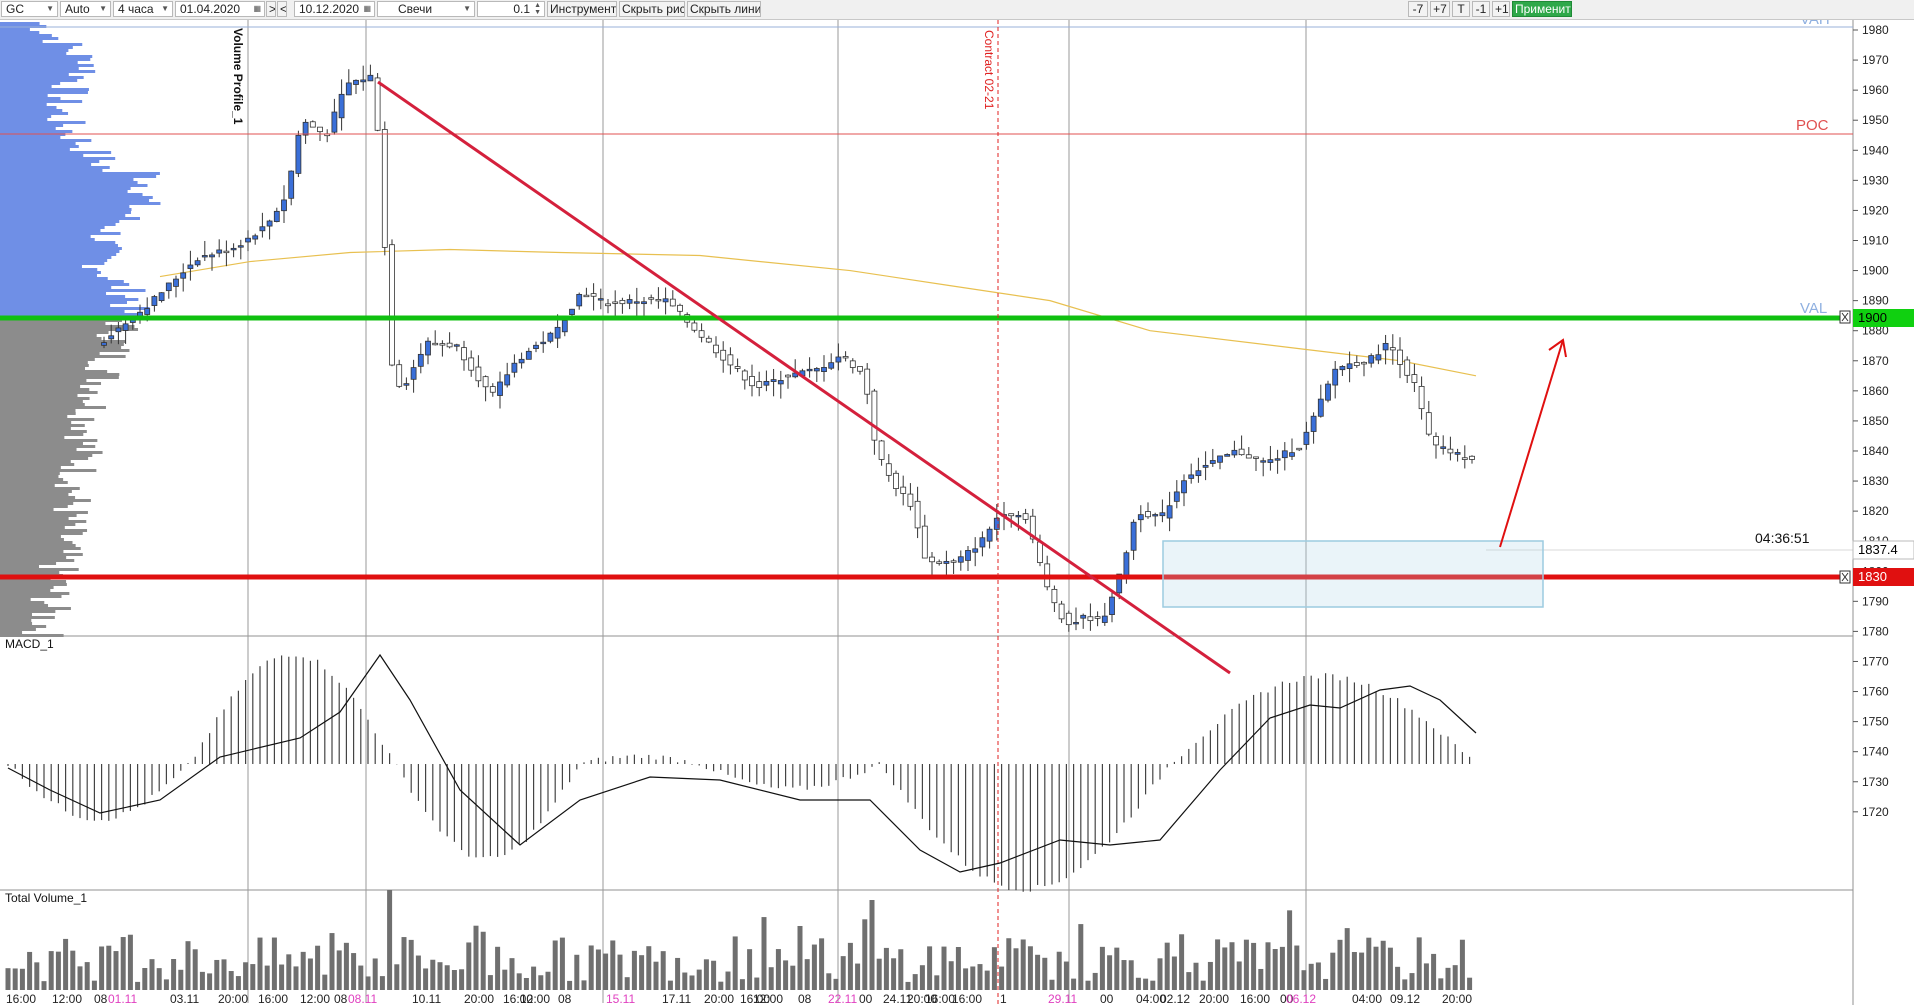  Describe the element at coordinates (1875, 90) in the screenshot. I see `price-label: 1960` at that location.